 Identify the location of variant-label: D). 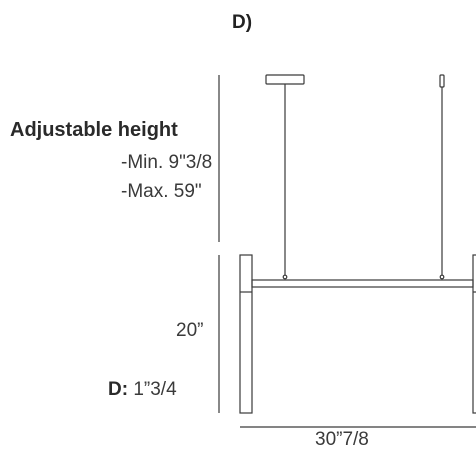
(242, 22).